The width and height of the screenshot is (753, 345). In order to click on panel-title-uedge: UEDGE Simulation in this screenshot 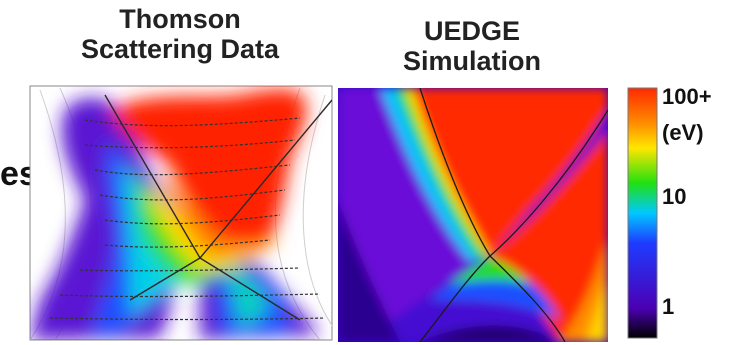, I will do `click(472, 46)`.